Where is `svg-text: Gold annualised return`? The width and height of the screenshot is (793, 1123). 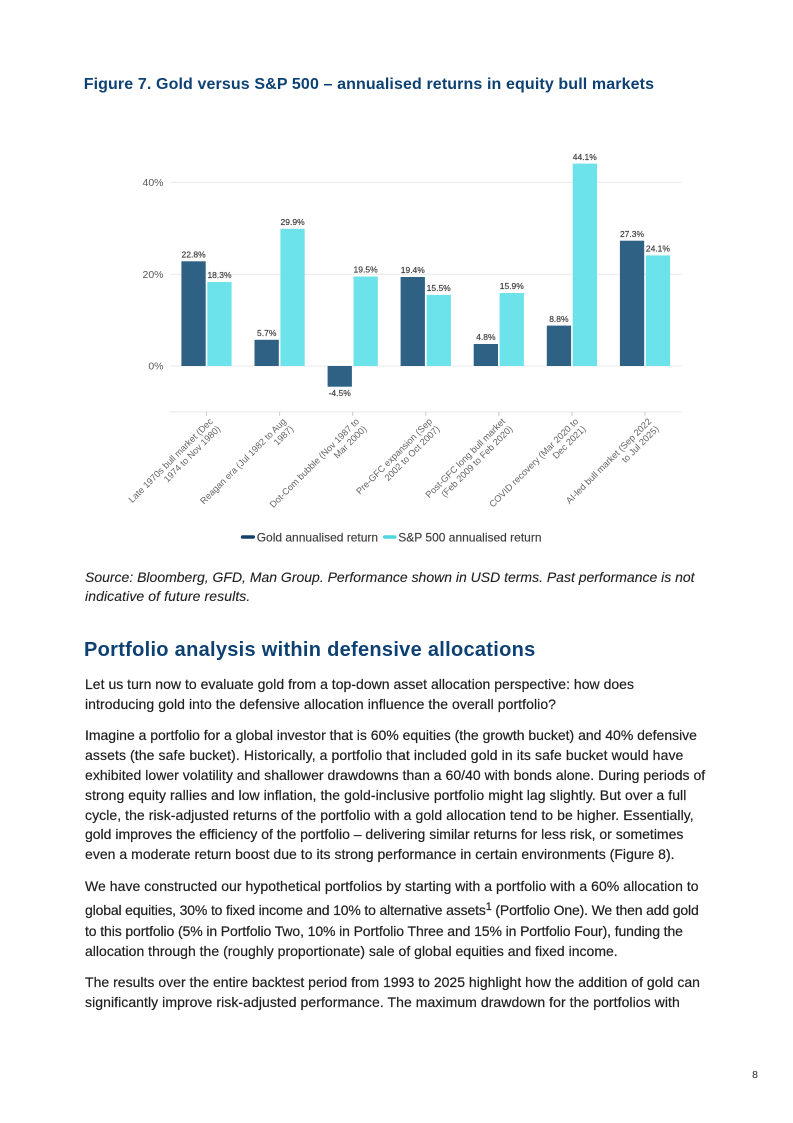 svg-text: Gold annualised return is located at coordinates (317, 537).